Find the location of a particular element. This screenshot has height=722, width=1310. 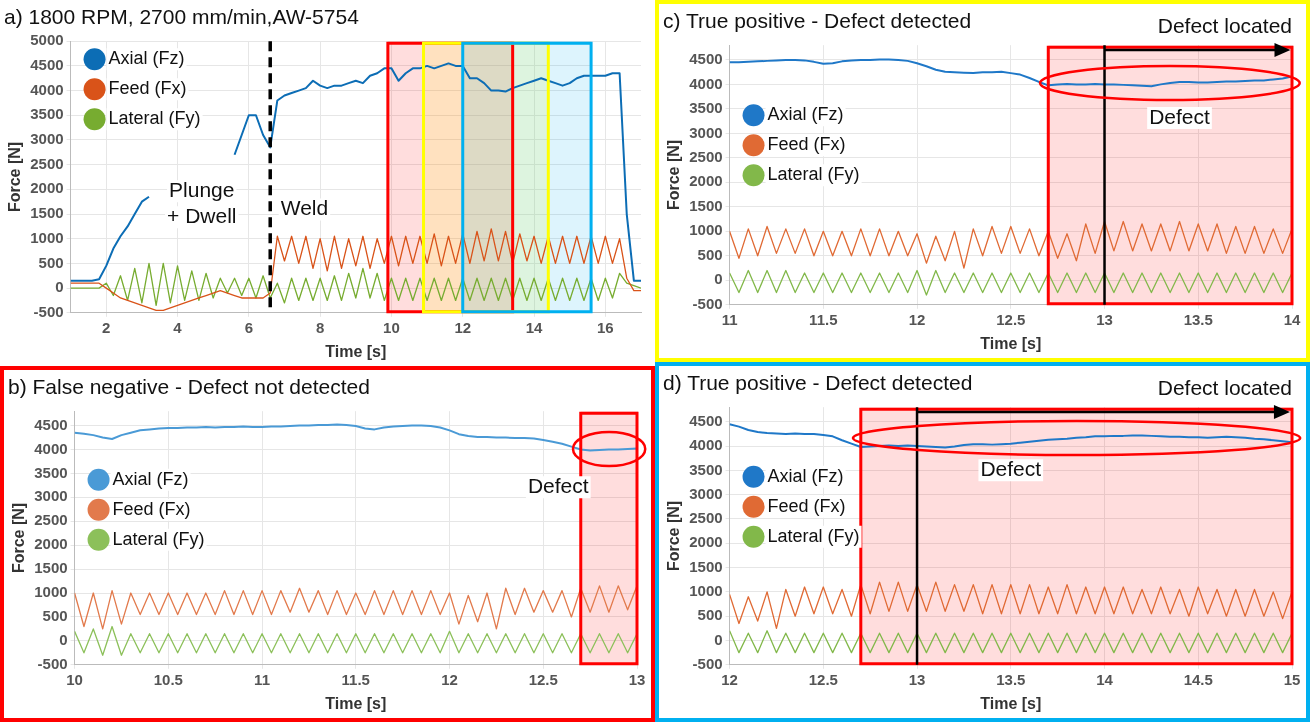

x-tick-label: 14.5 is located at coordinates (1198, 679).